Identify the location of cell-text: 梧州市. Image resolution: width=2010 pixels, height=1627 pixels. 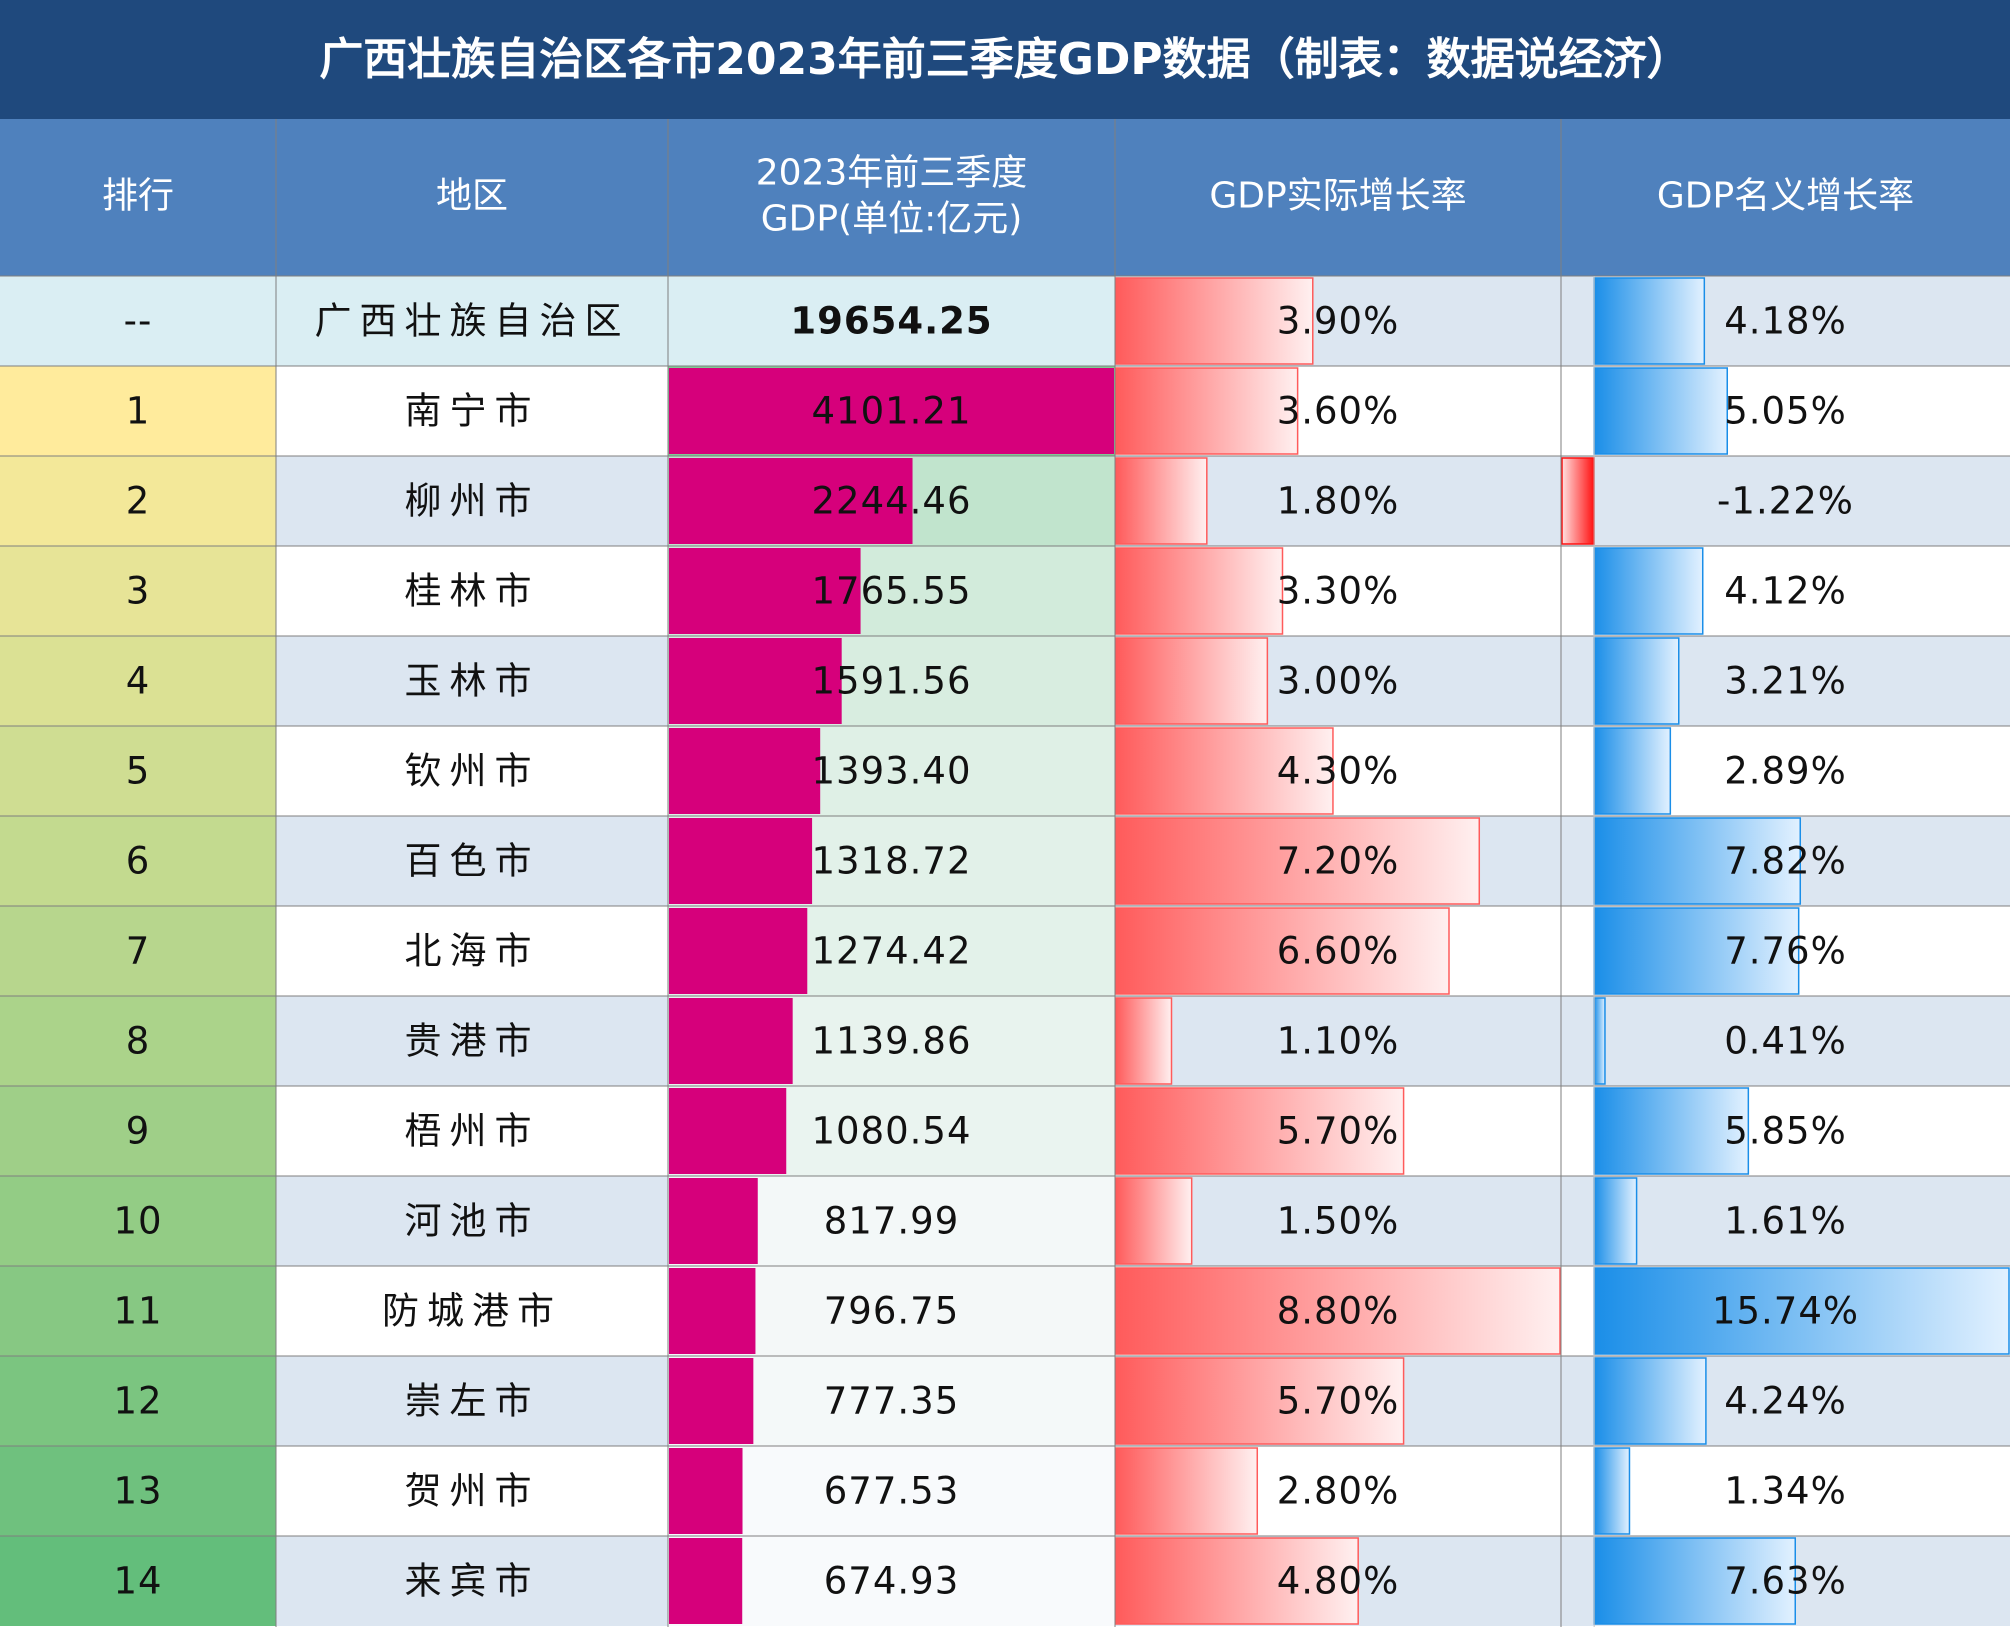
(472, 1131).